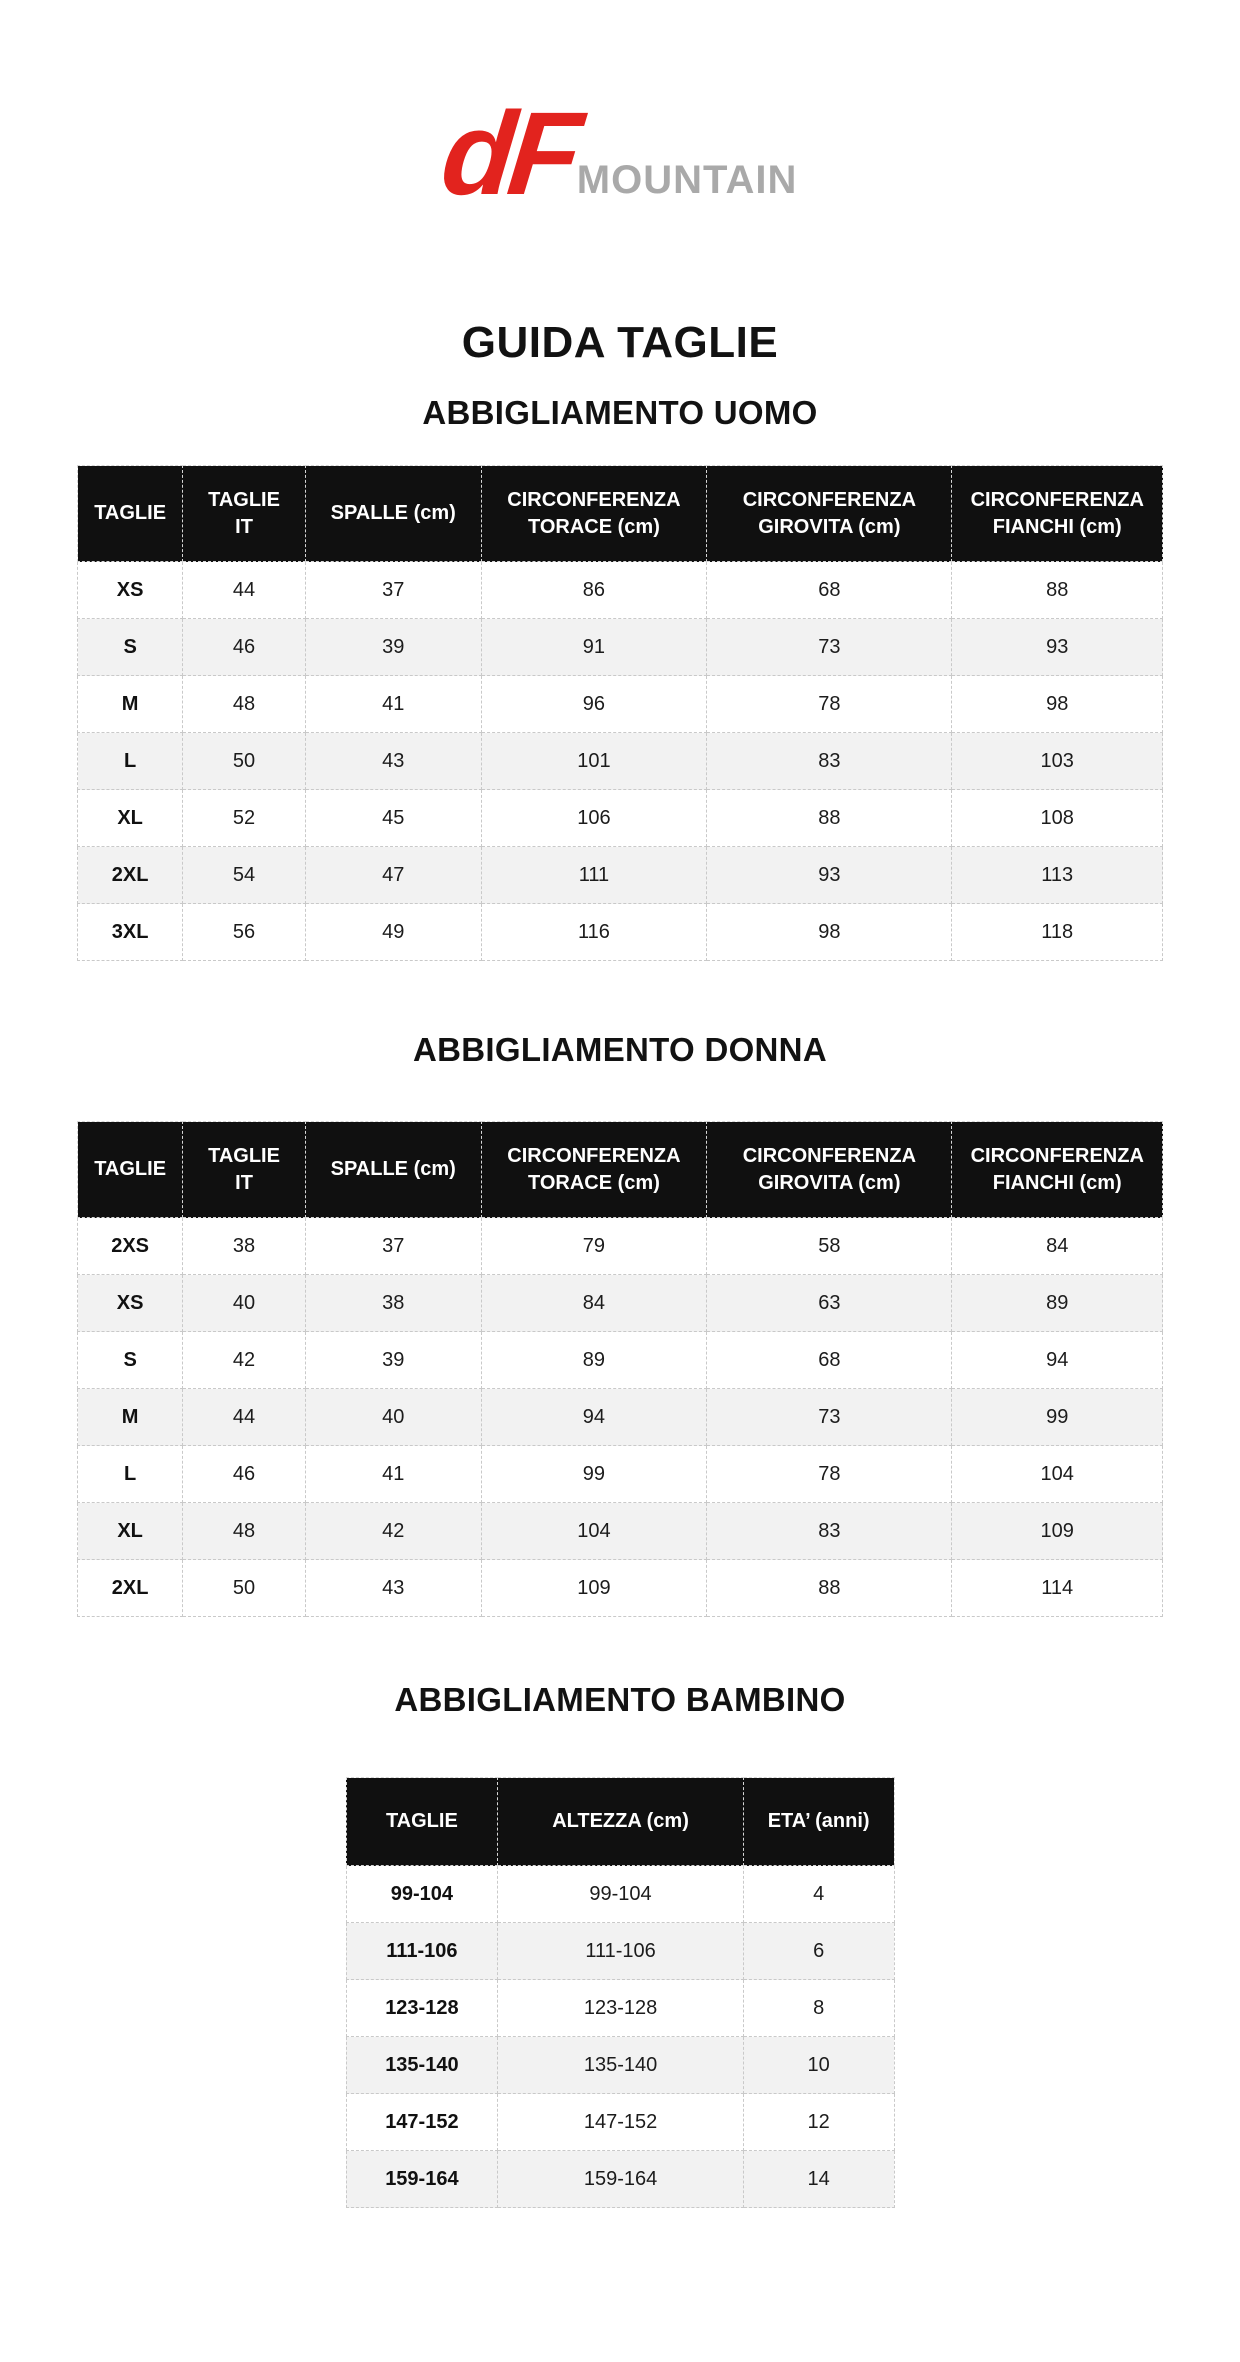 The image size is (1240, 2362). What do you see at coordinates (130, 1588) in the screenshot?
I see `size-cell: 2XL` at bounding box center [130, 1588].